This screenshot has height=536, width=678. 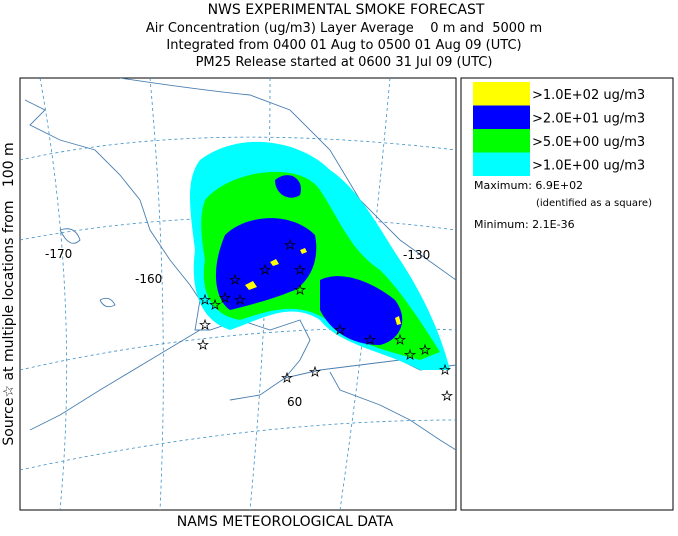 What do you see at coordinates (148, 279) in the screenshot?
I see `map-label: -160` at bounding box center [148, 279].